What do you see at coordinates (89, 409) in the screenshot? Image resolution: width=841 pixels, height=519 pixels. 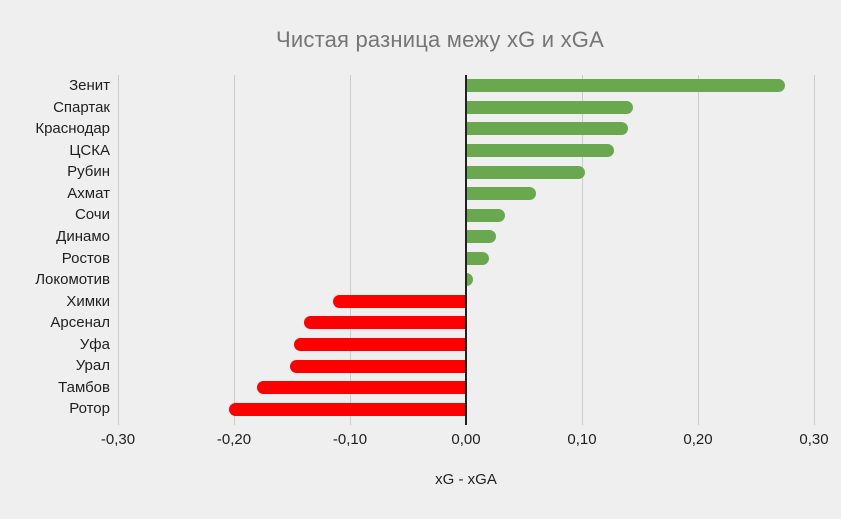 I see `category-label: Ротор` at bounding box center [89, 409].